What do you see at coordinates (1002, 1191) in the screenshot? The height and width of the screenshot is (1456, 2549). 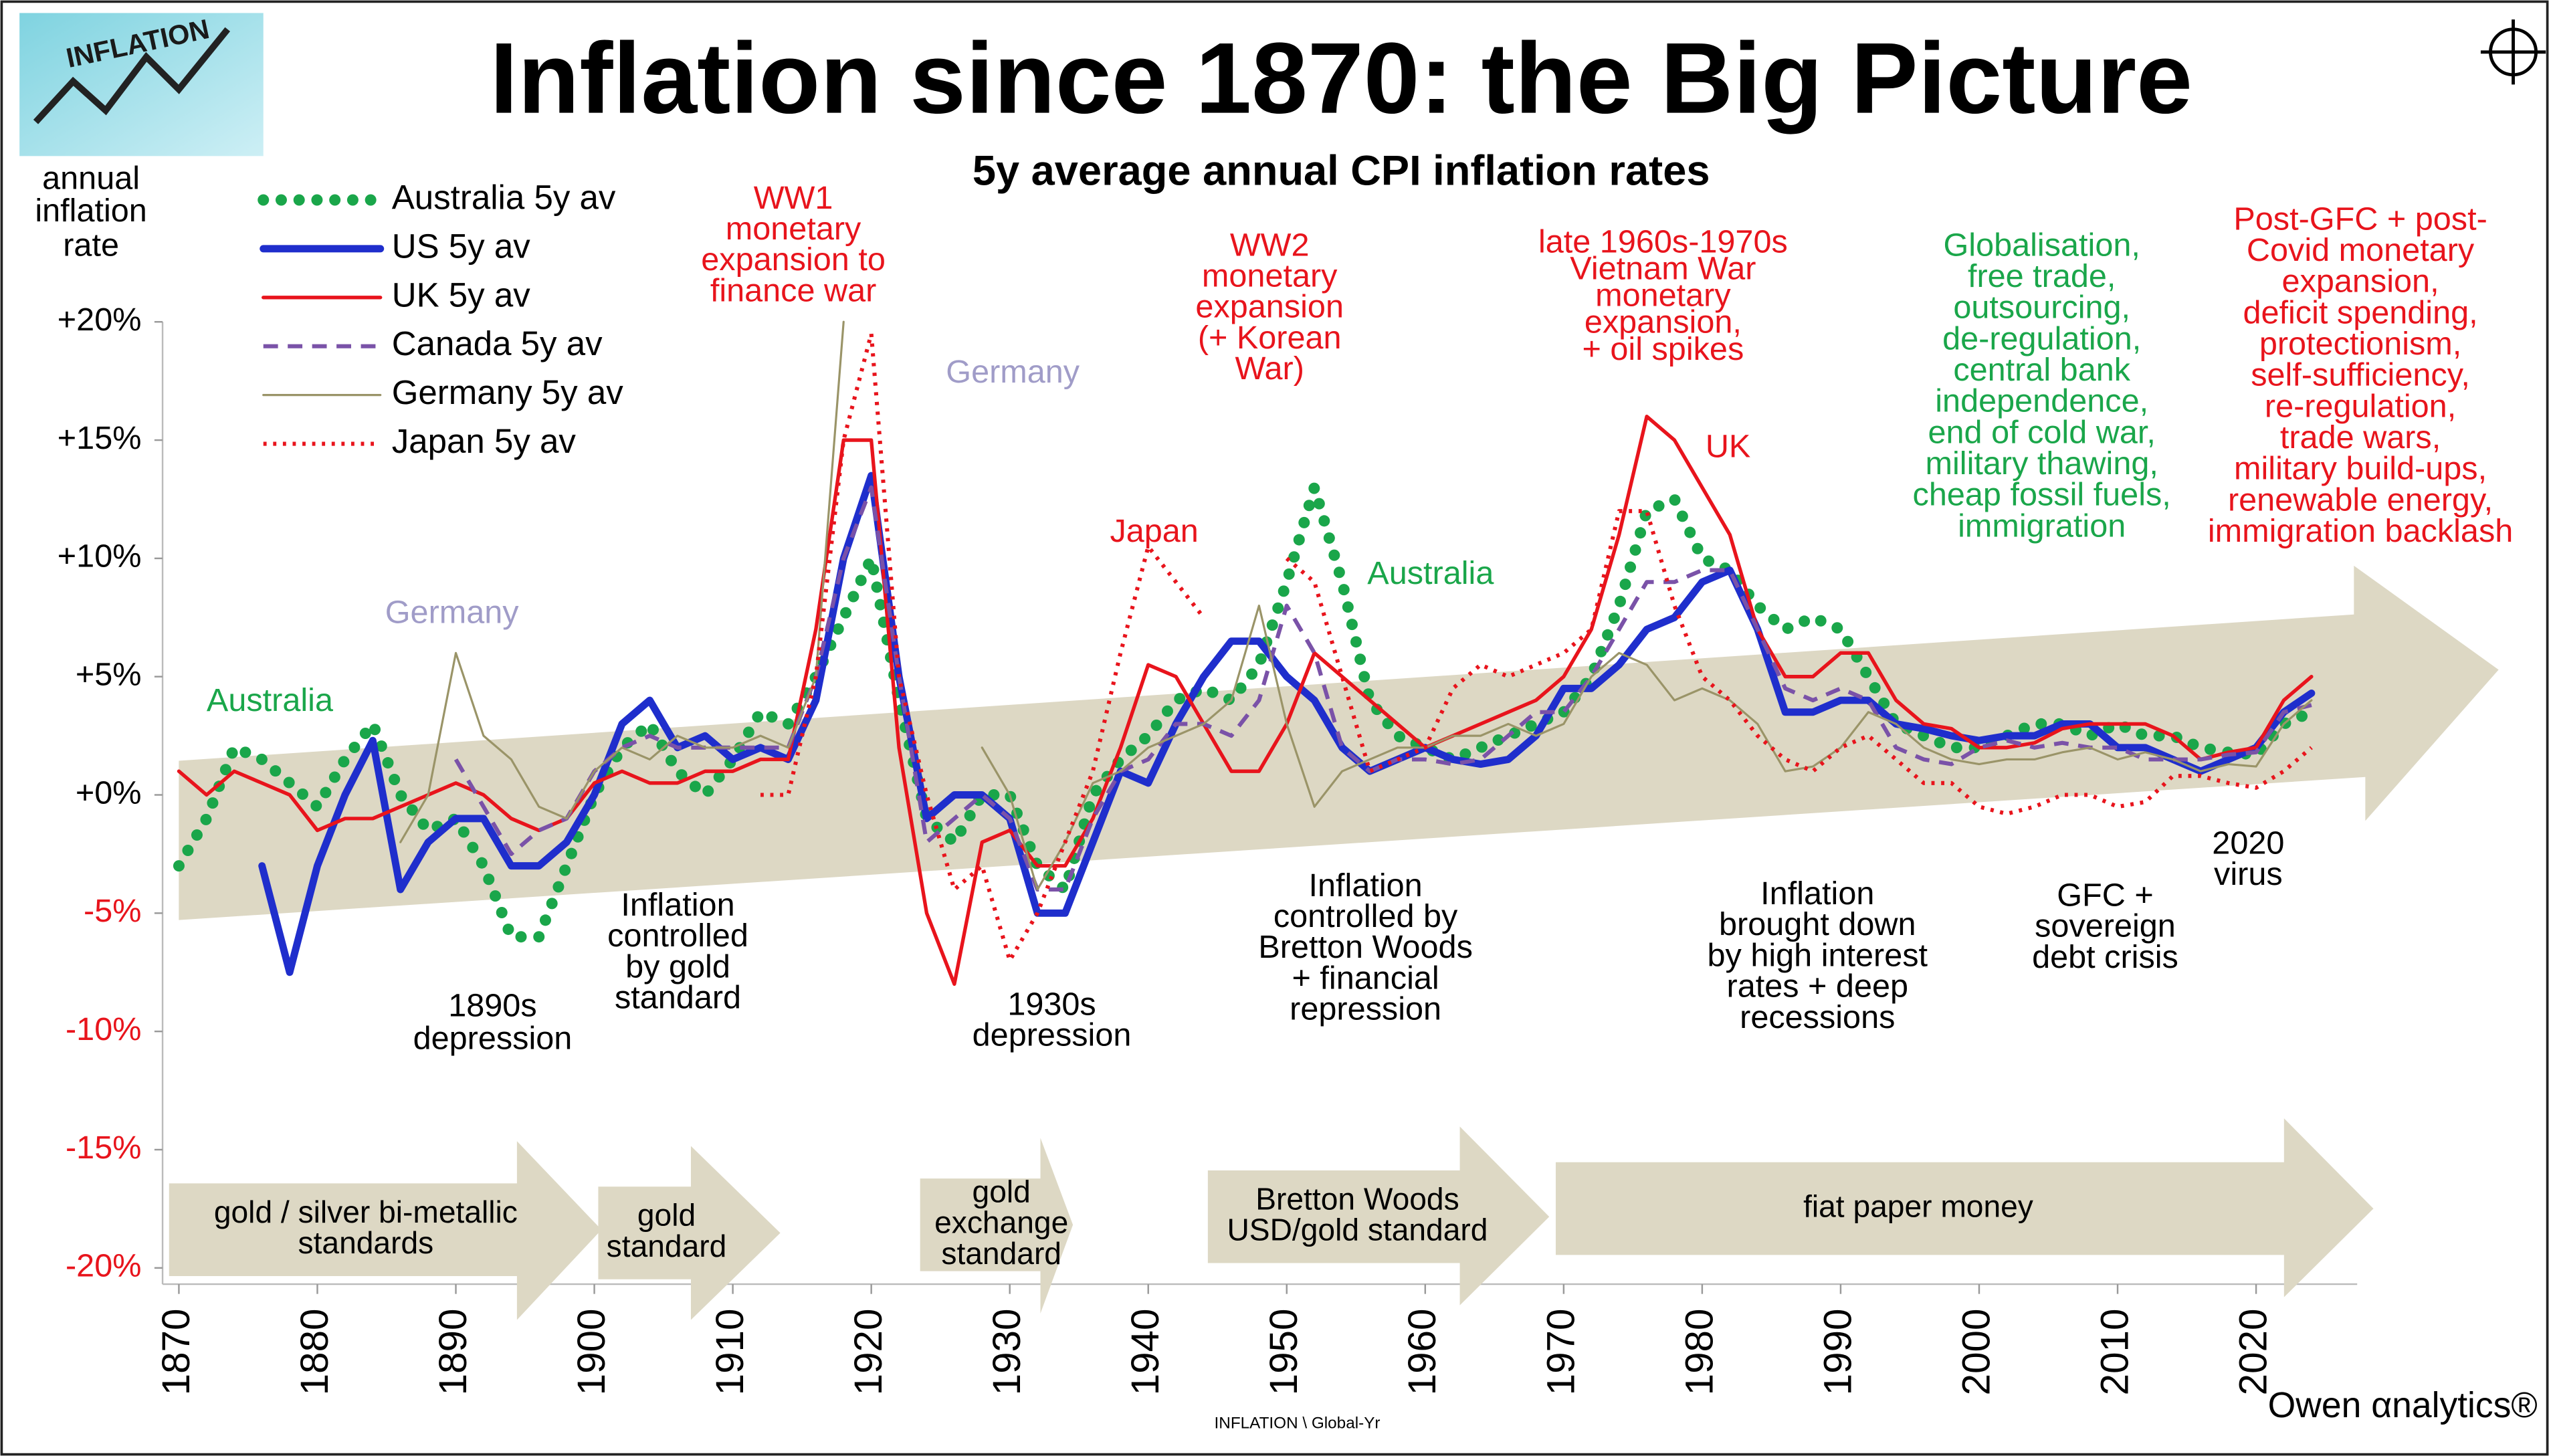 I see `regime-label: gold` at bounding box center [1002, 1191].